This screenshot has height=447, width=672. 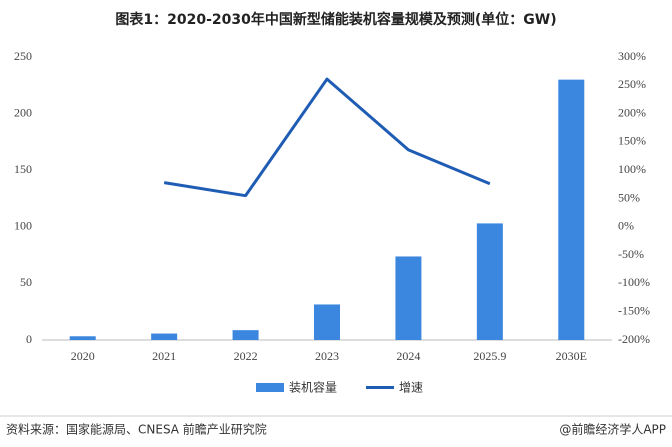 What do you see at coordinates (83, 356) in the screenshot?
I see `x-tick-label: 2020` at bounding box center [83, 356].